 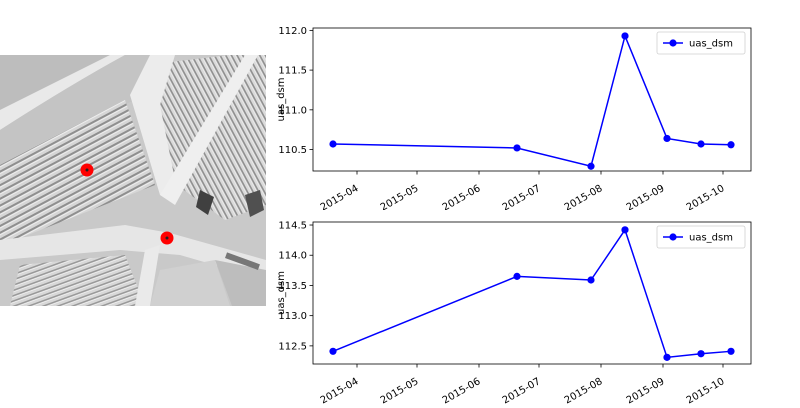 I want to click on top-legend: uas_dsm, so click(x=701, y=43).